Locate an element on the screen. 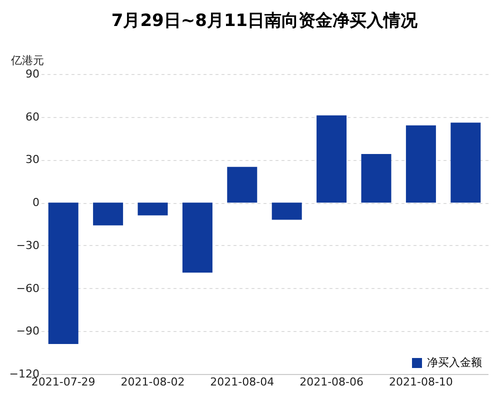 This screenshot has width=500, height=395. x-tick-label: 2021-08-06 is located at coordinates (332, 382).